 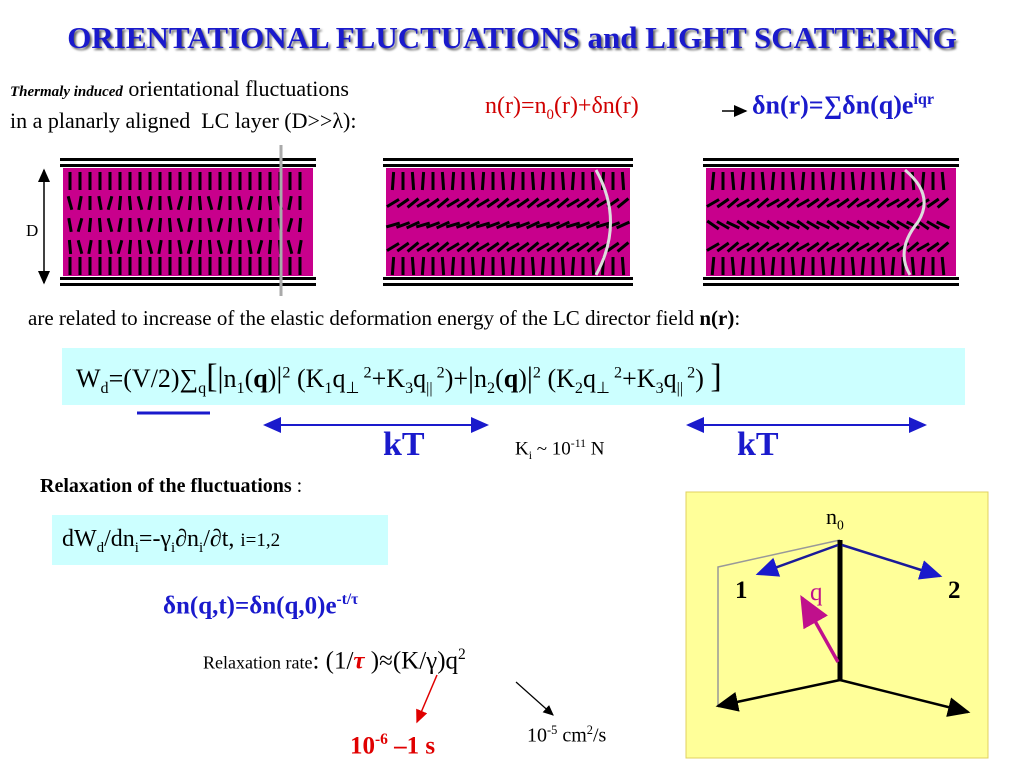 I want to click on diffusivity: 10-5 cm2/s, so click(x=566, y=735).